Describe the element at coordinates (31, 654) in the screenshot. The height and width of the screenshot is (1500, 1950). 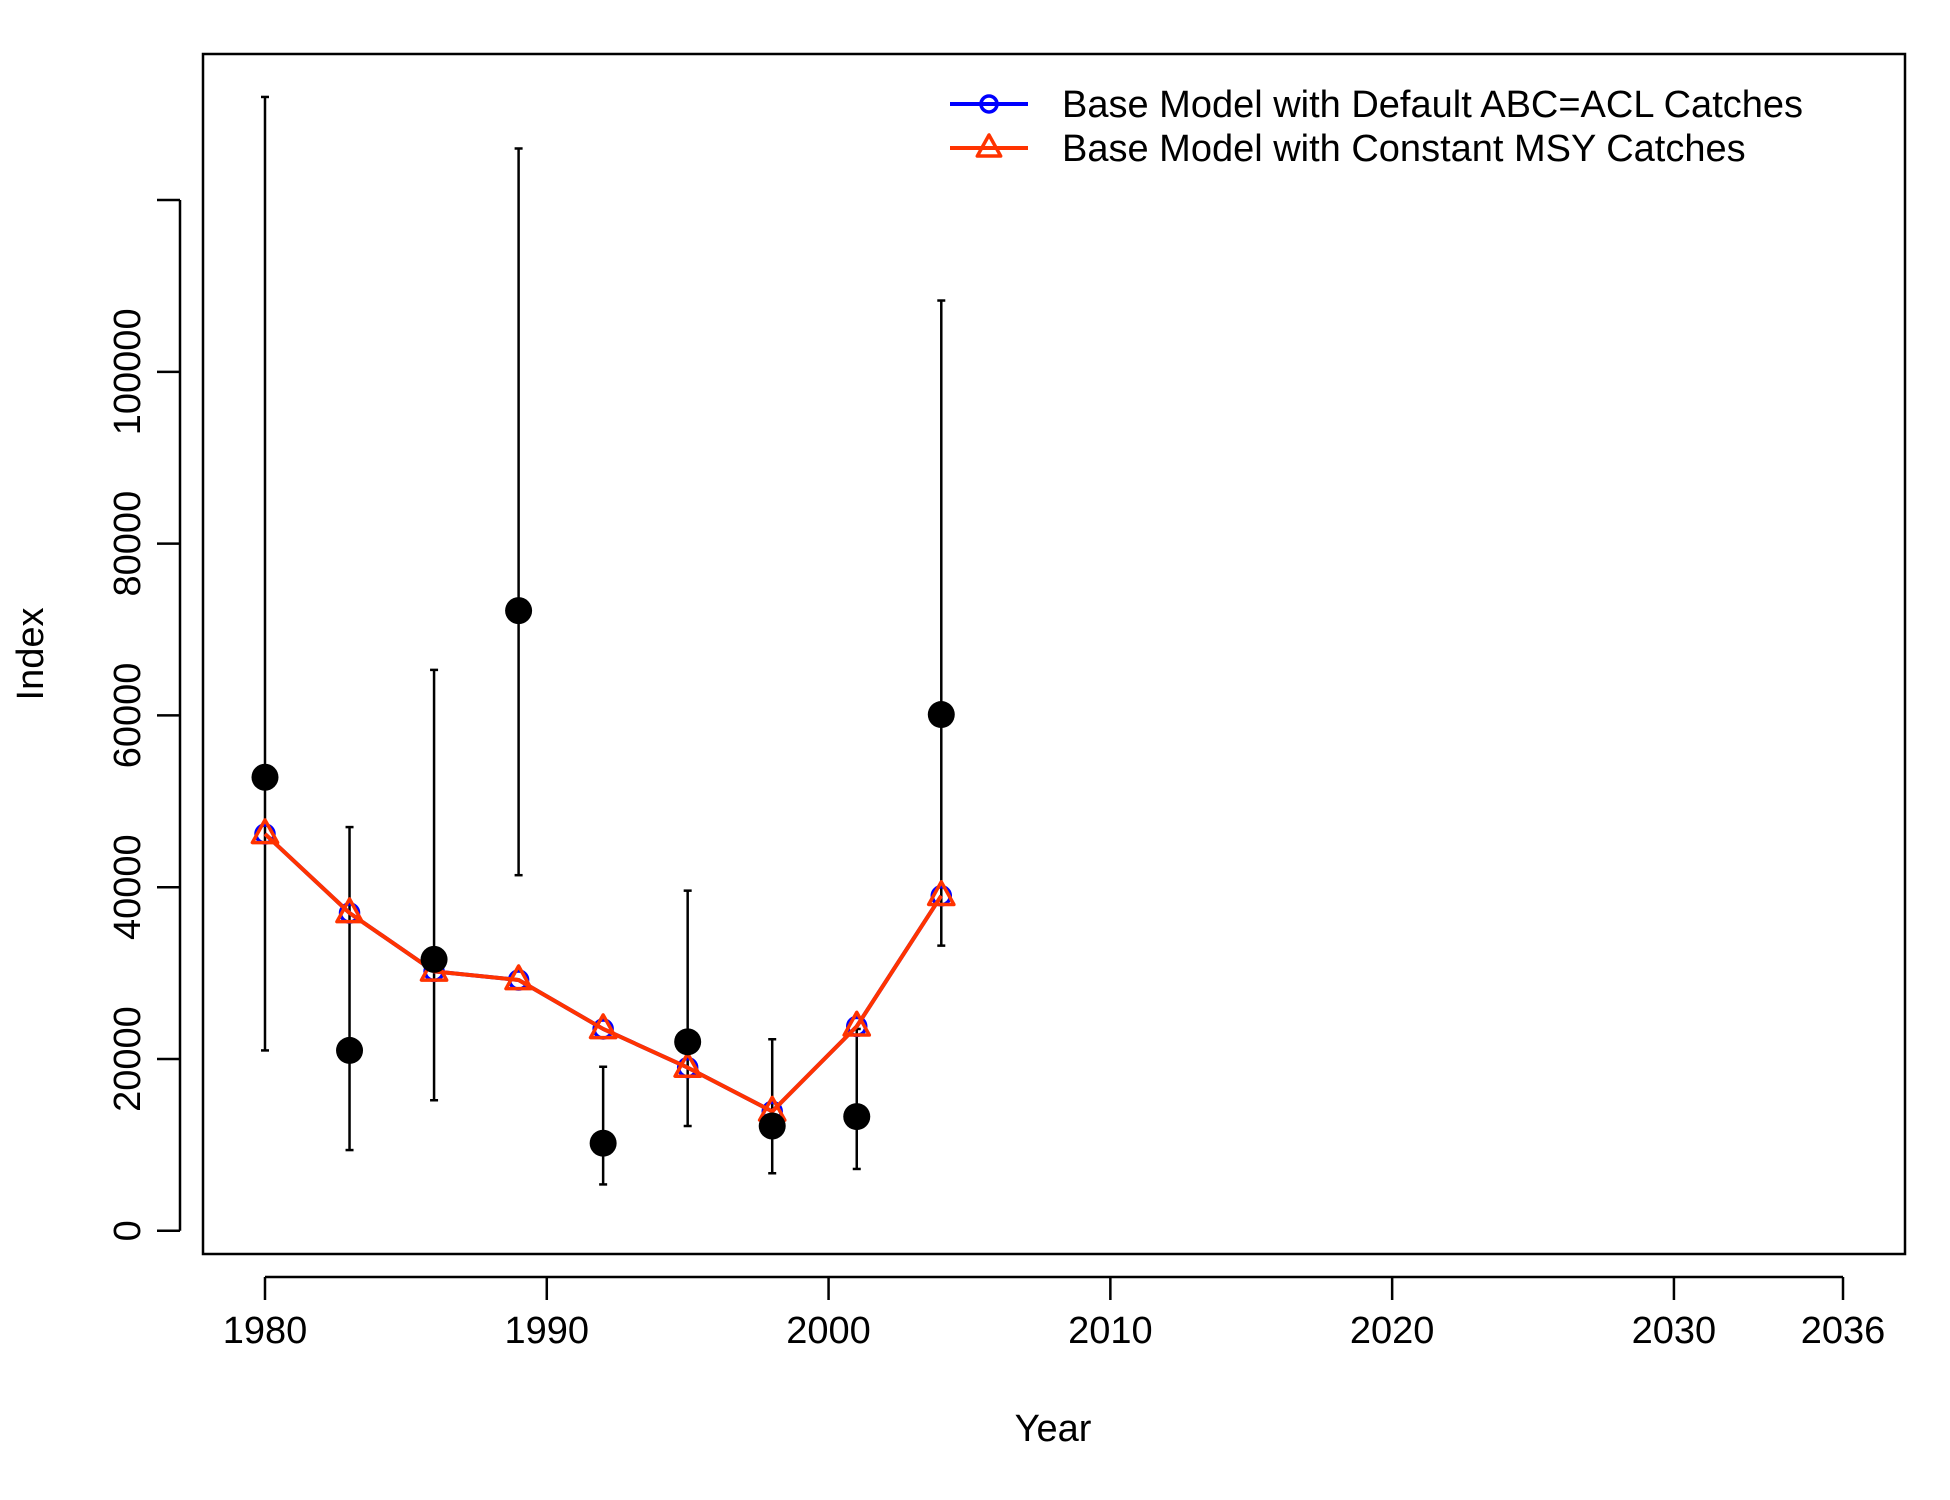
I see `y-axis-title: Index` at that location.